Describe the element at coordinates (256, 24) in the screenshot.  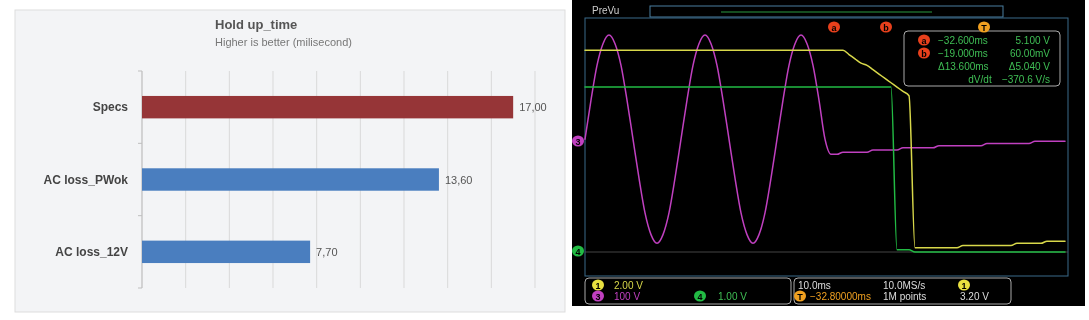
I see `chart-title: Hold up_time` at that location.